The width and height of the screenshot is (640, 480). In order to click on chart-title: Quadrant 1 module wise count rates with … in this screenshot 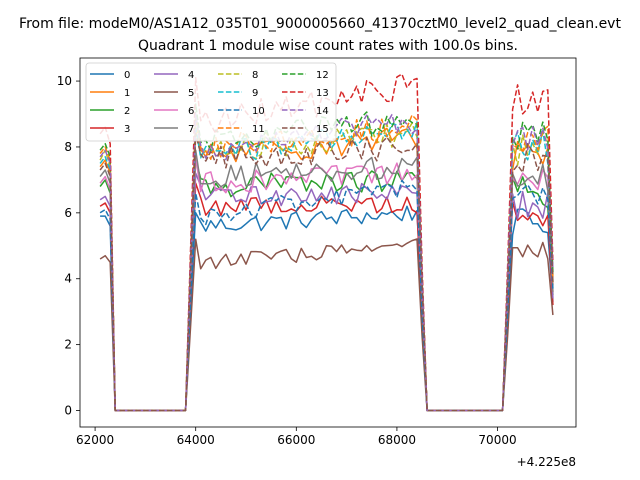, I will do `click(328, 46)`.